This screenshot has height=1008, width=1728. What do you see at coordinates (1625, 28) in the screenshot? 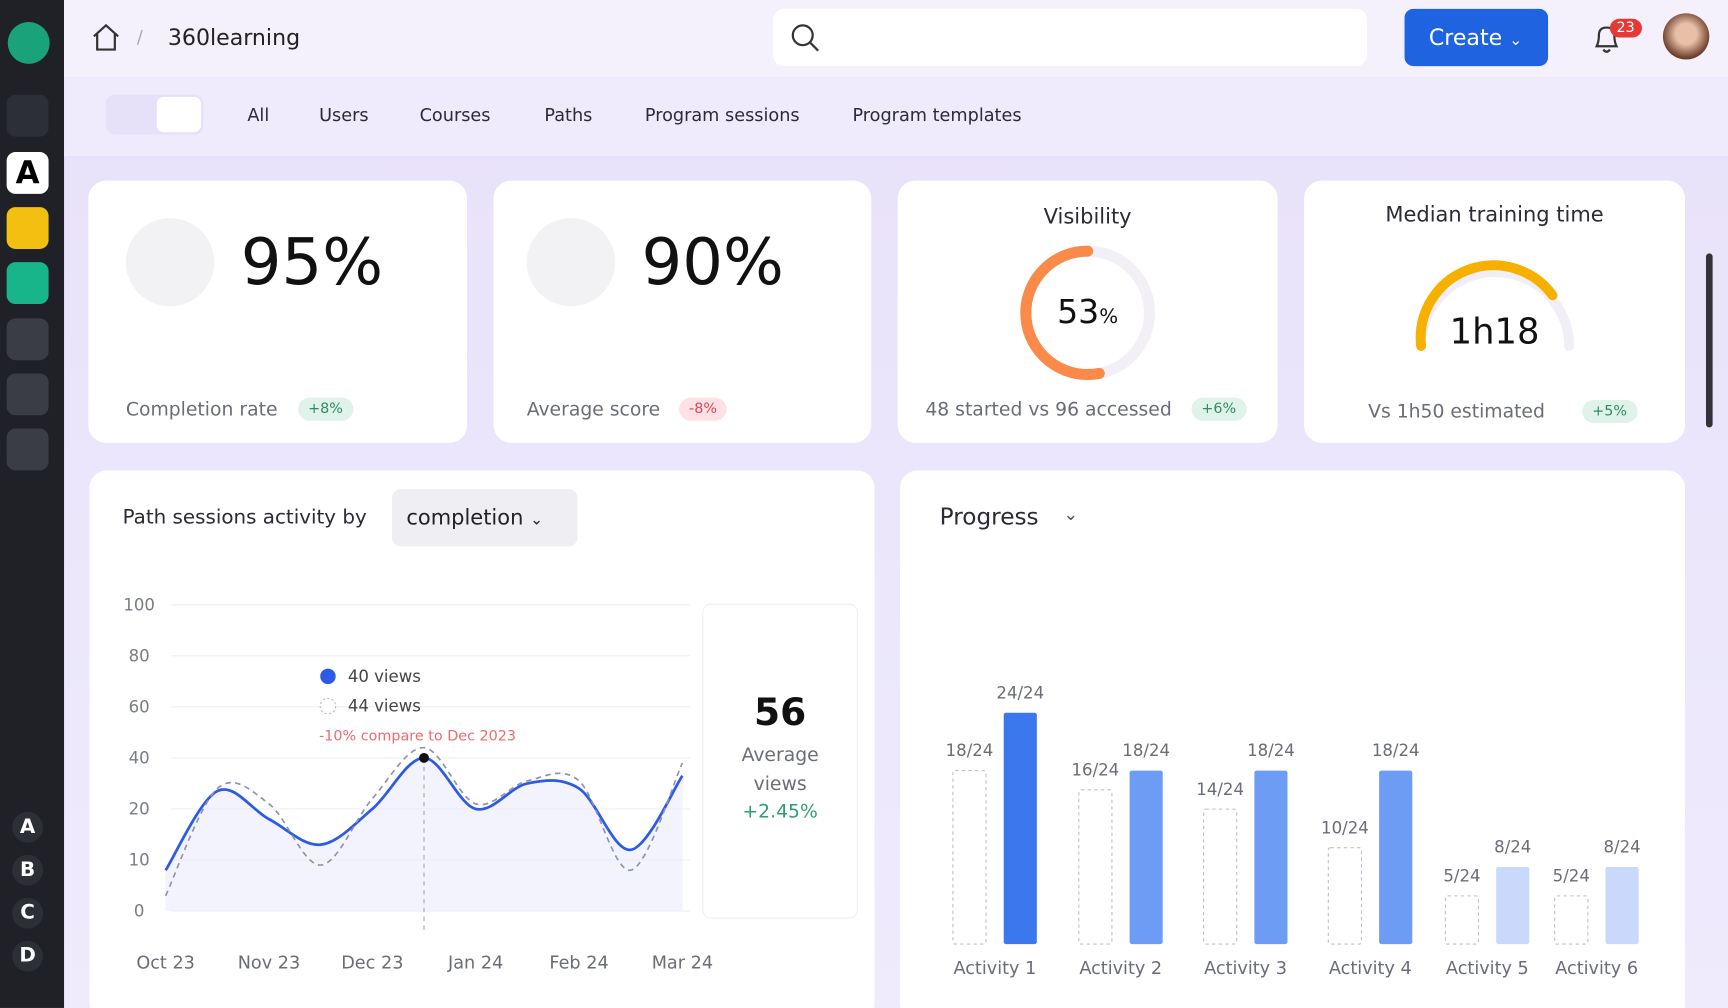
I see `notification-badge: 23` at bounding box center [1625, 28].